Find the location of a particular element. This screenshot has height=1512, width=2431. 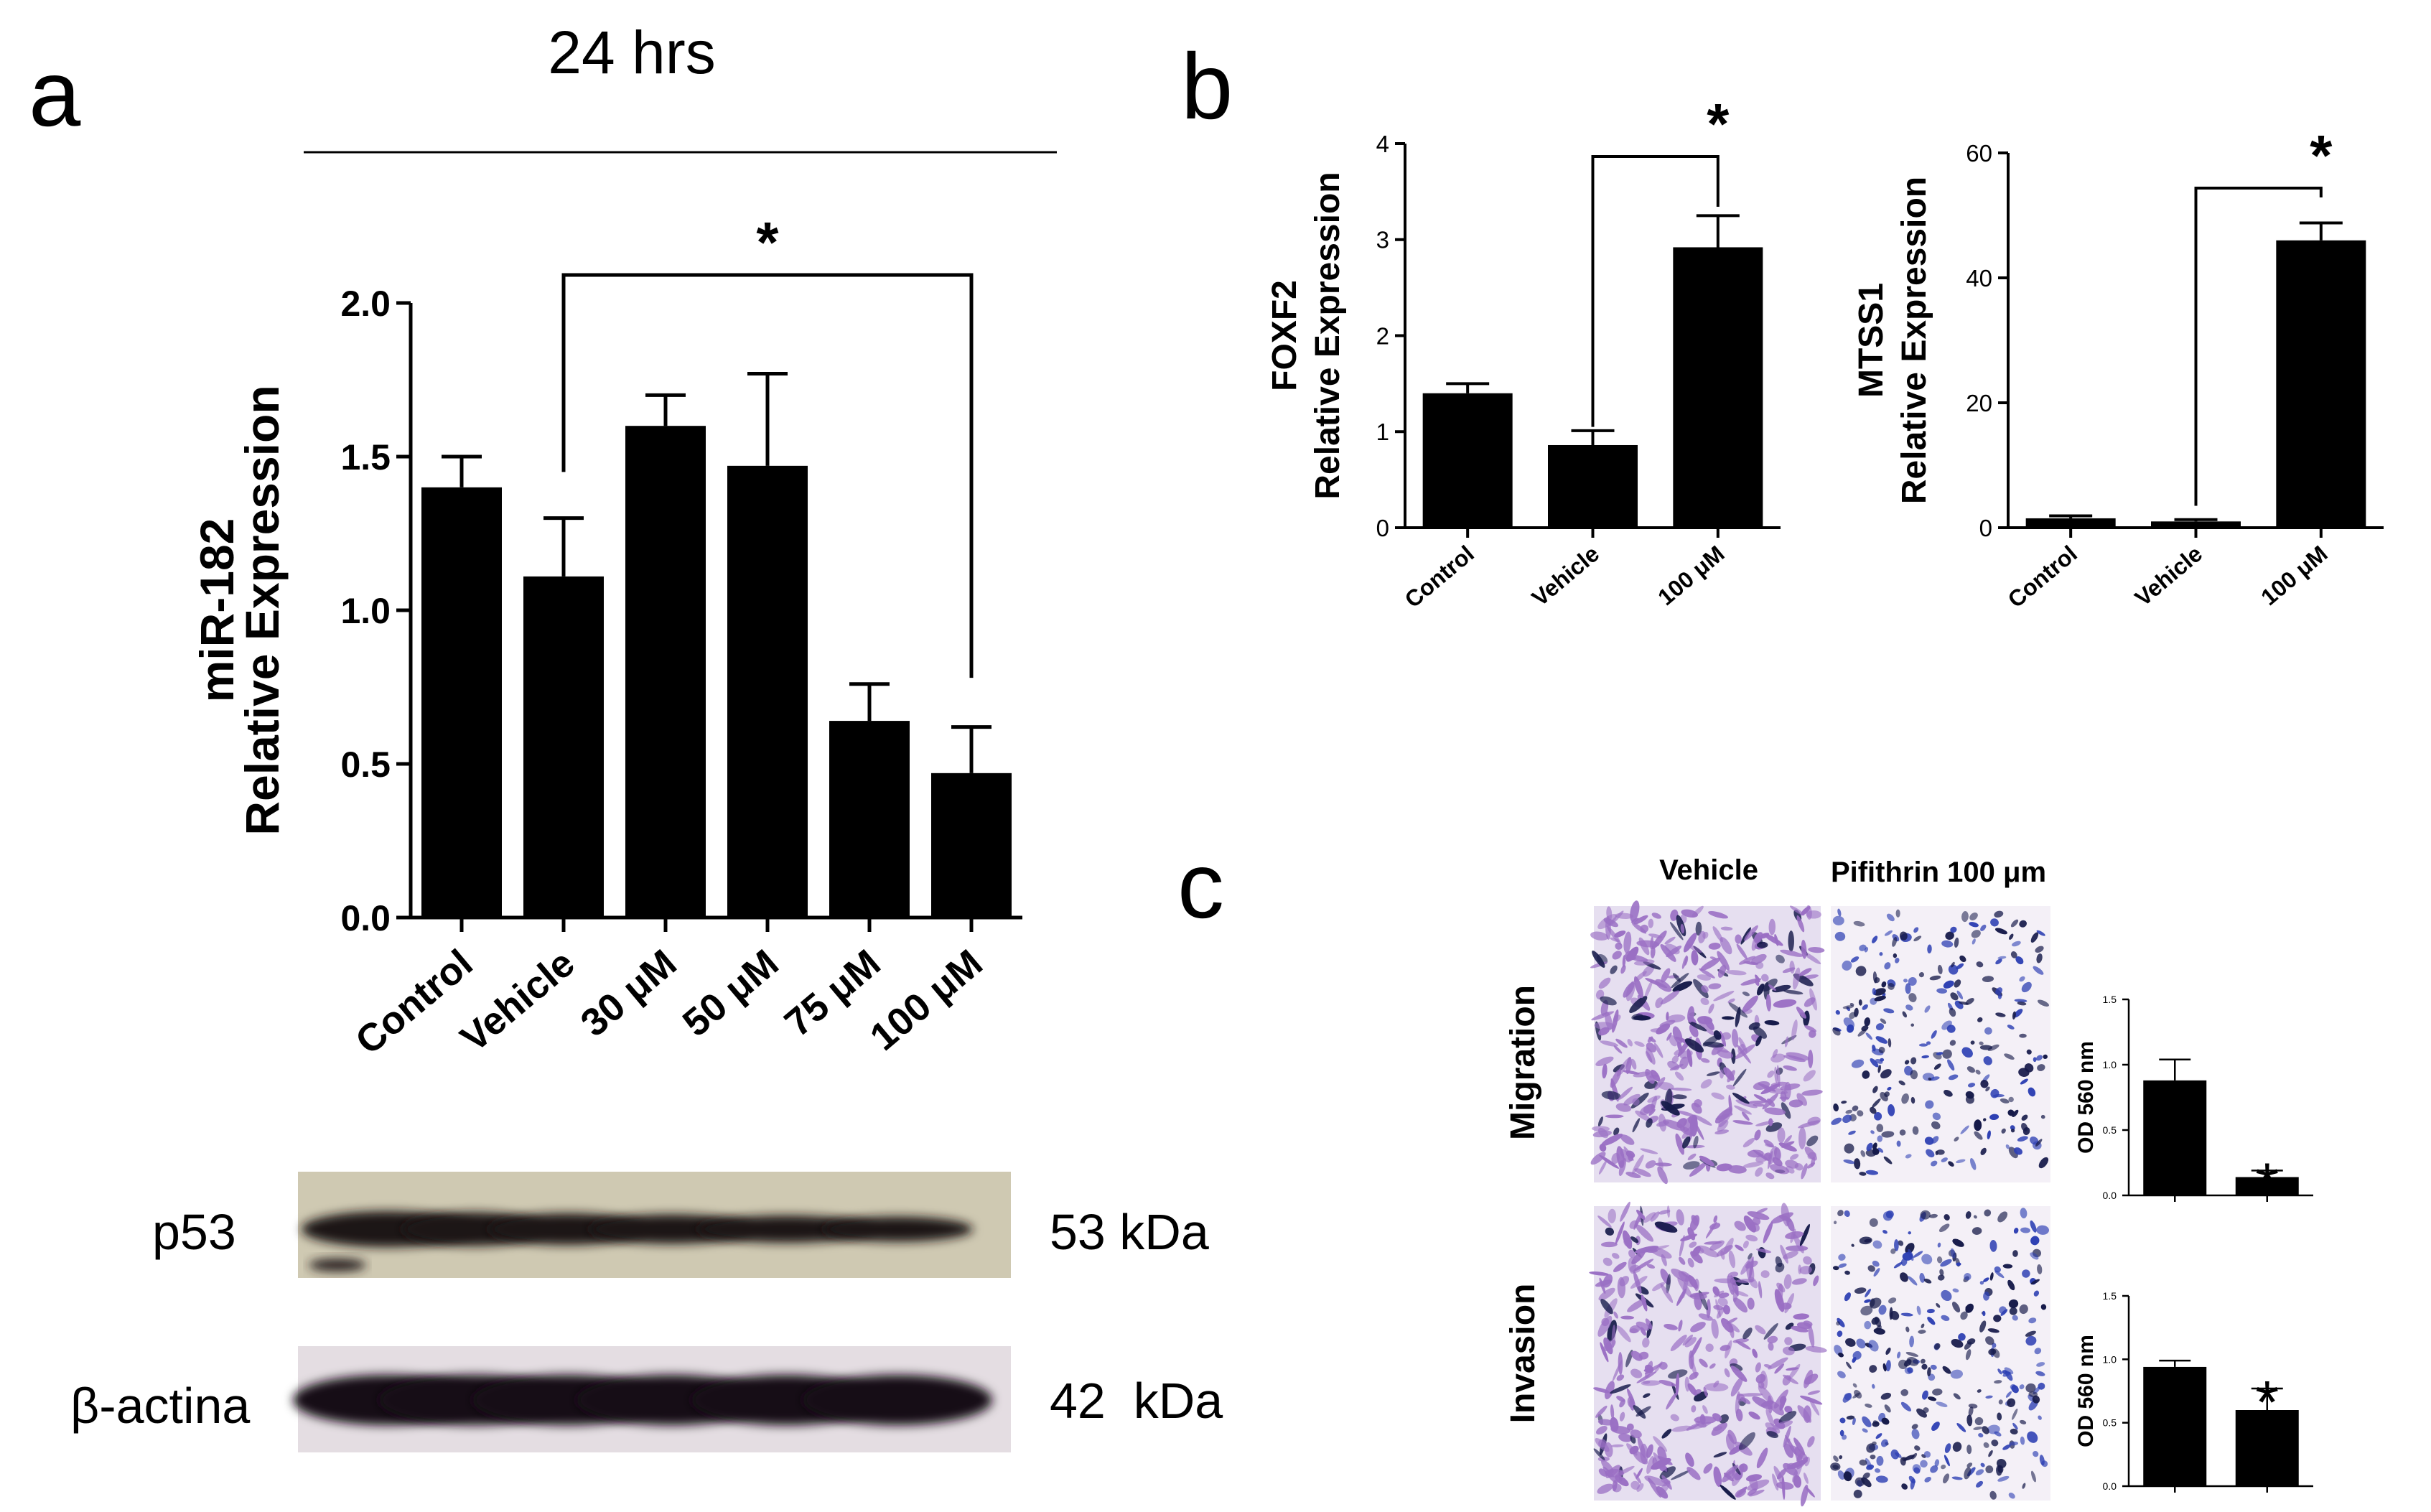

y-tick-label: 3 is located at coordinates (1382, 240).